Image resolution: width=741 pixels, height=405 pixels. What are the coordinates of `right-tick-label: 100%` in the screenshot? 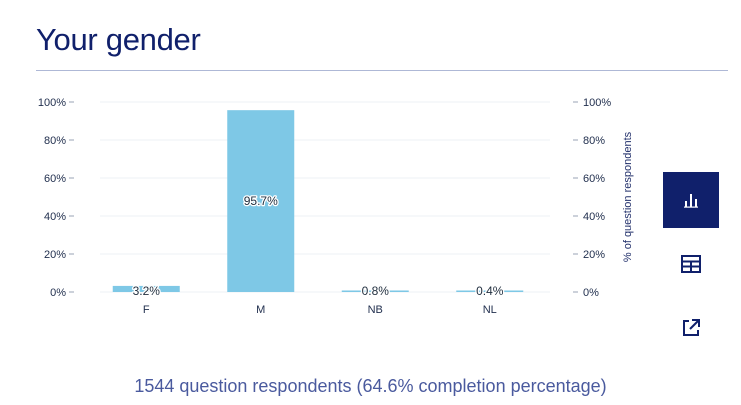 It's located at (597, 103).